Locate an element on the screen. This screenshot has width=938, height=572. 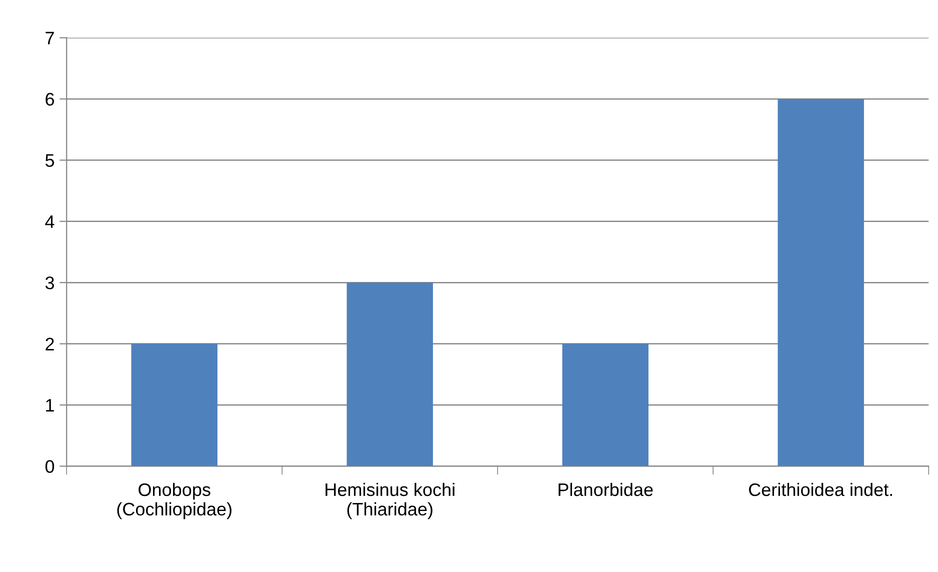
y-tick-label: 3 is located at coordinates (49, 283).